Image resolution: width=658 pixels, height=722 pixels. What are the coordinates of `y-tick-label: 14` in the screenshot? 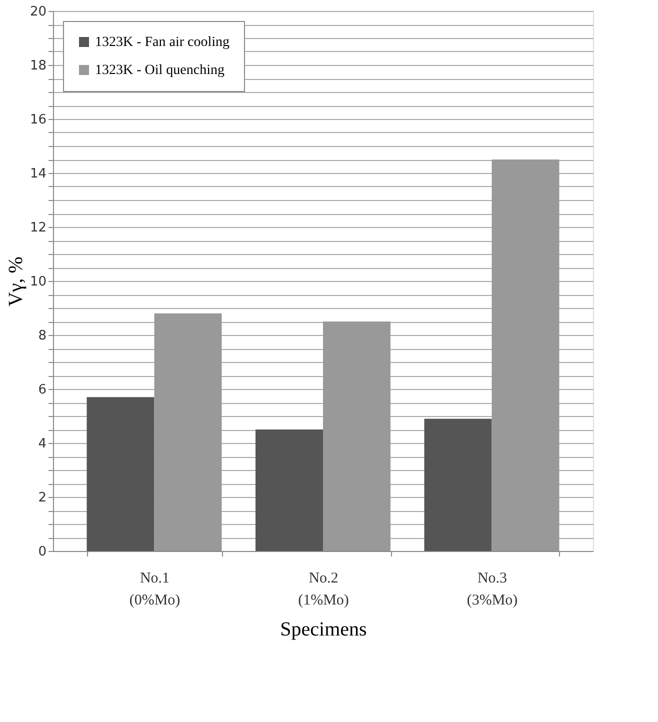 It's located at (38, 174).